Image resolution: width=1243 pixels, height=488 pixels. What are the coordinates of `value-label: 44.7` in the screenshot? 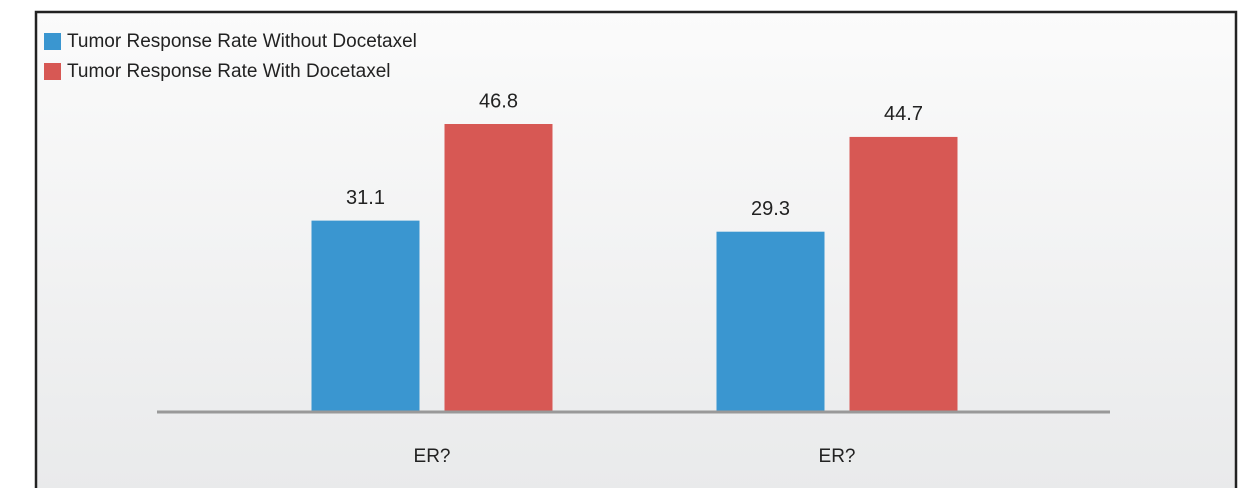 It's located at (903, 114).